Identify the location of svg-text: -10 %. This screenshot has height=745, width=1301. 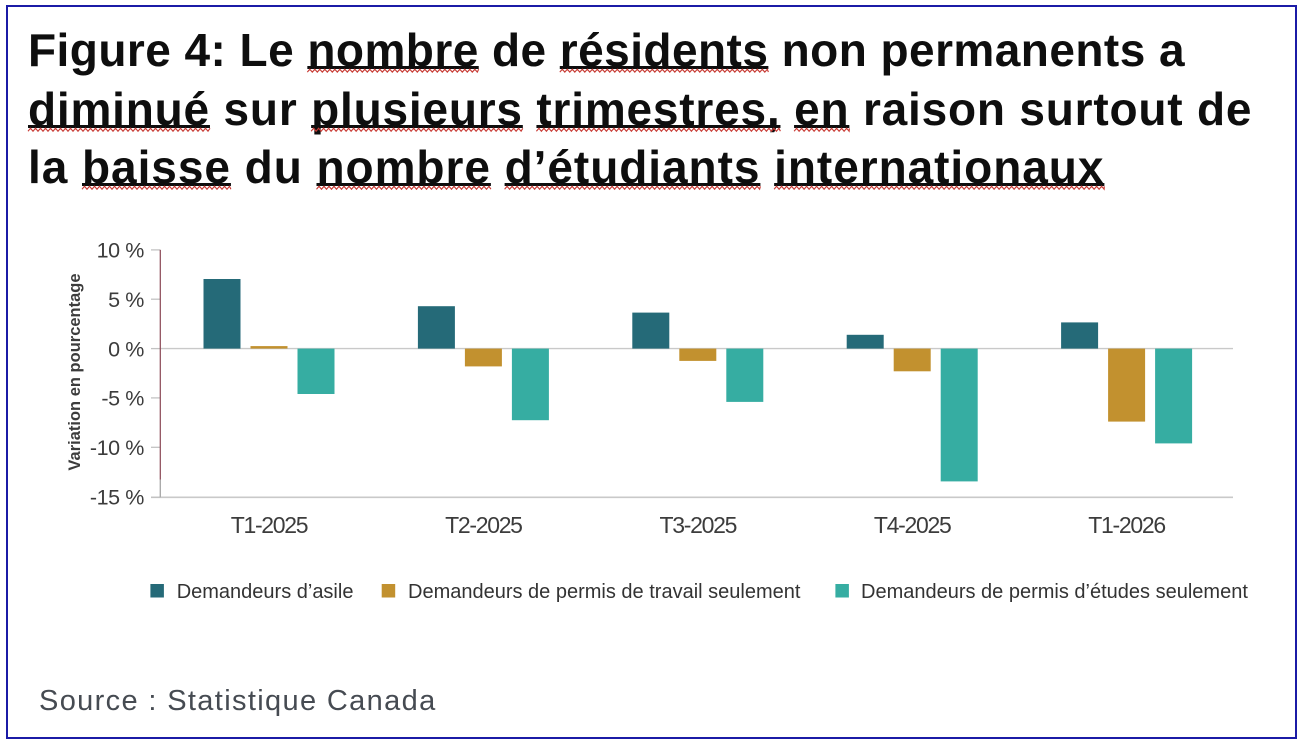
(117, 448).